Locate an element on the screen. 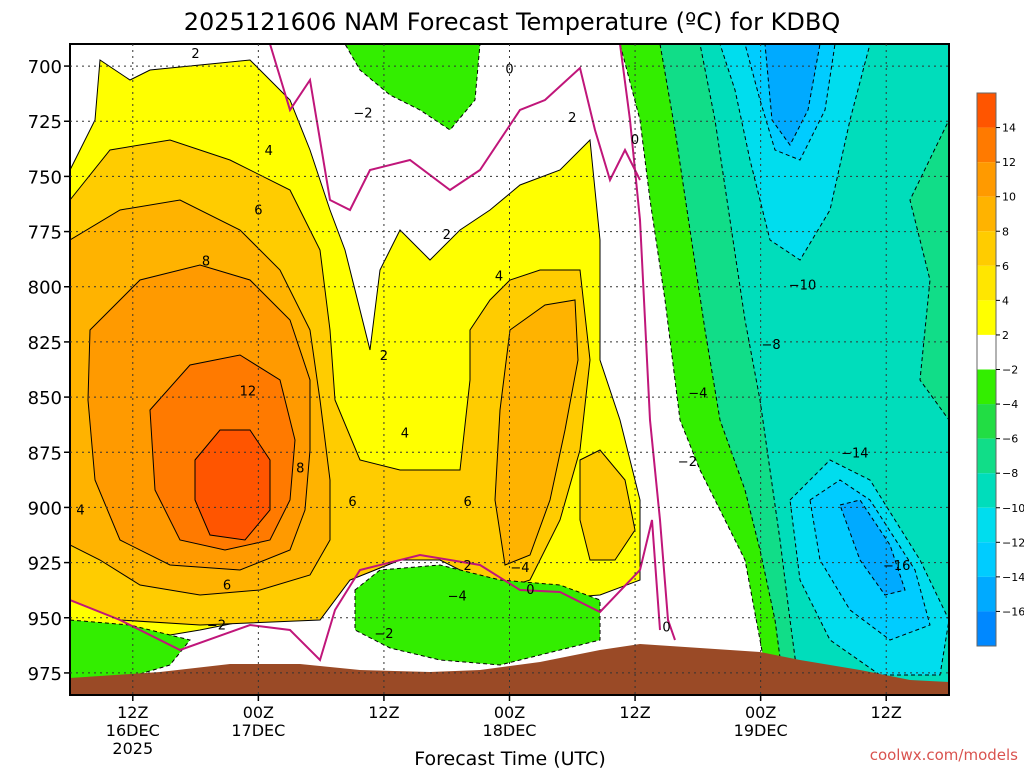 The image size is (1024, 768). x-tick-label: 2025 is located at coordinates (132, 748).